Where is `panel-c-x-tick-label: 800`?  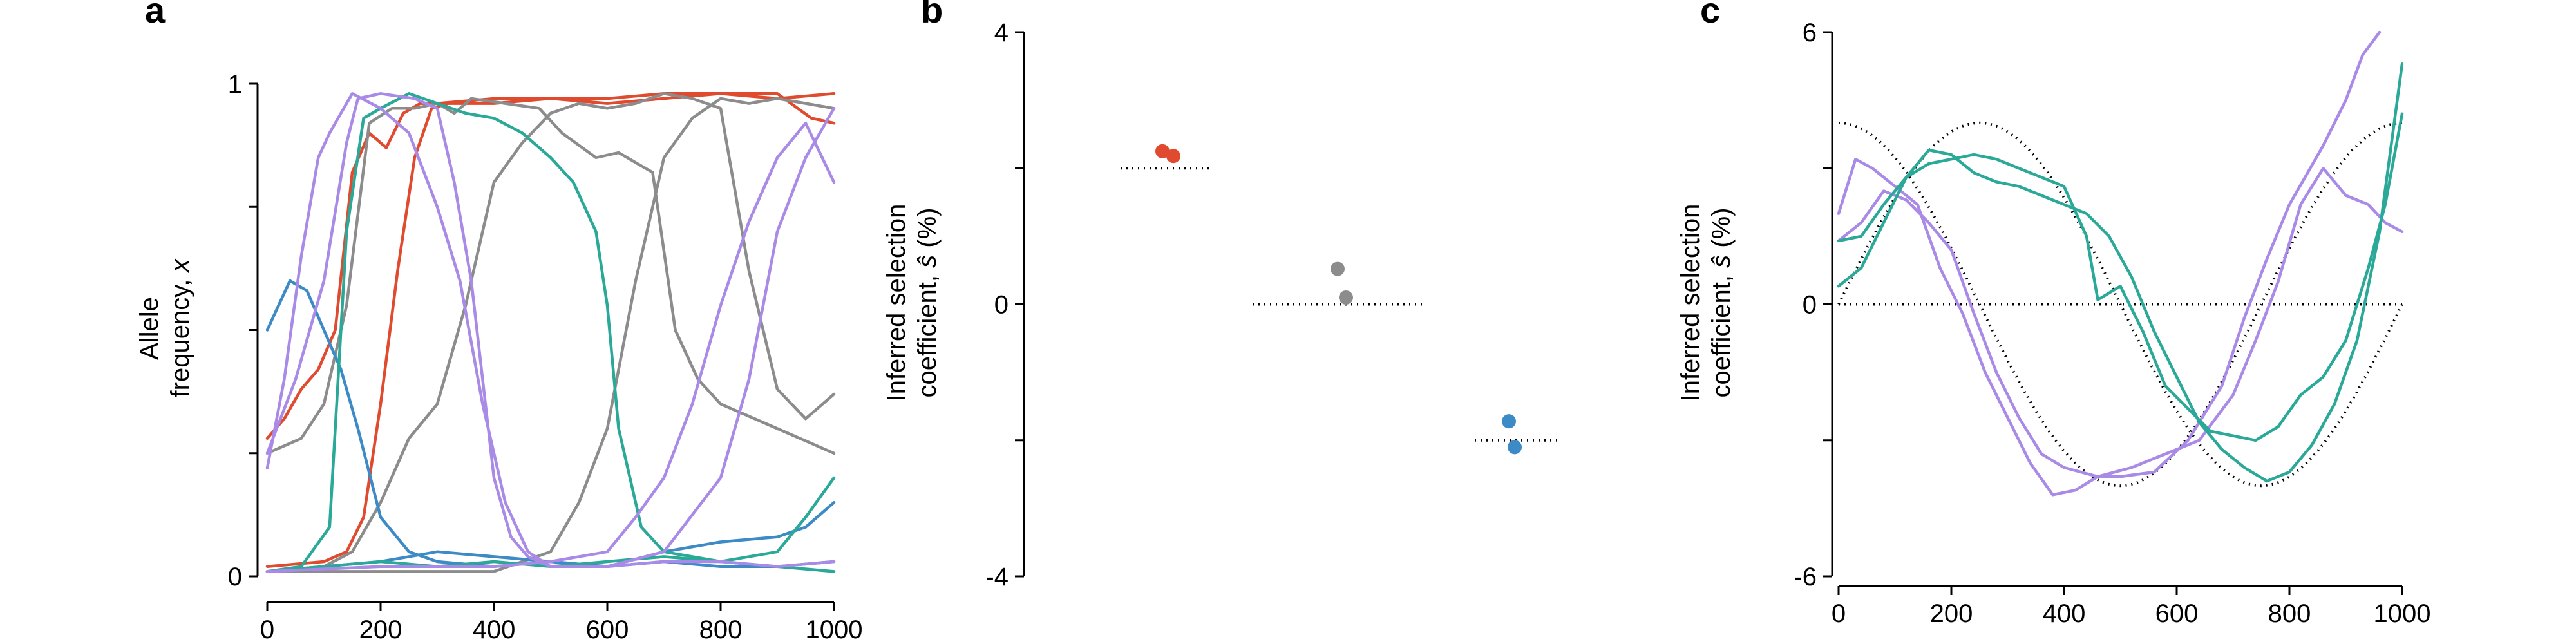
panel-c-x-tick-label: 800 is located at coordinates (2289, 614).